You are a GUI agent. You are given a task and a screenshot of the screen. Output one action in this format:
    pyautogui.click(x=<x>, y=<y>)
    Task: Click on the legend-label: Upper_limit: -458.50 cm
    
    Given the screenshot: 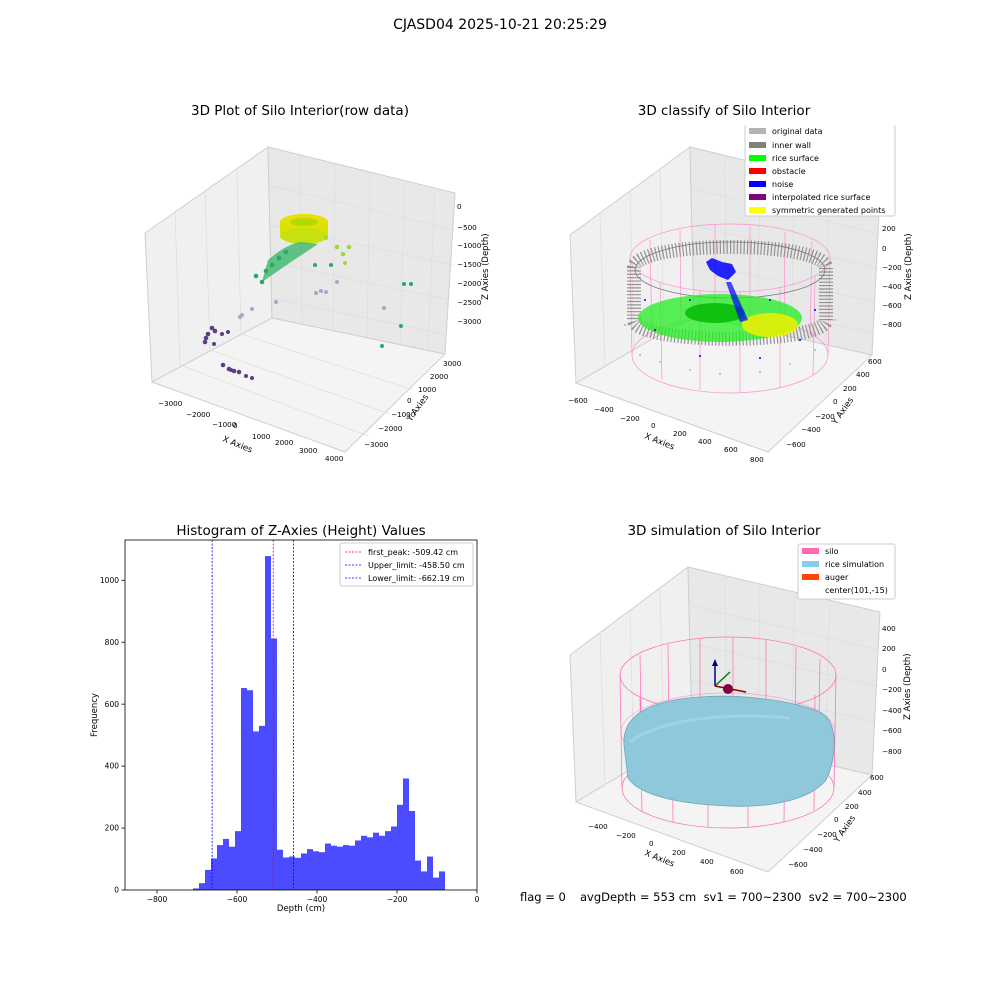 What is the action you would take?
    pyautogui.click(x=416, y=565)
    